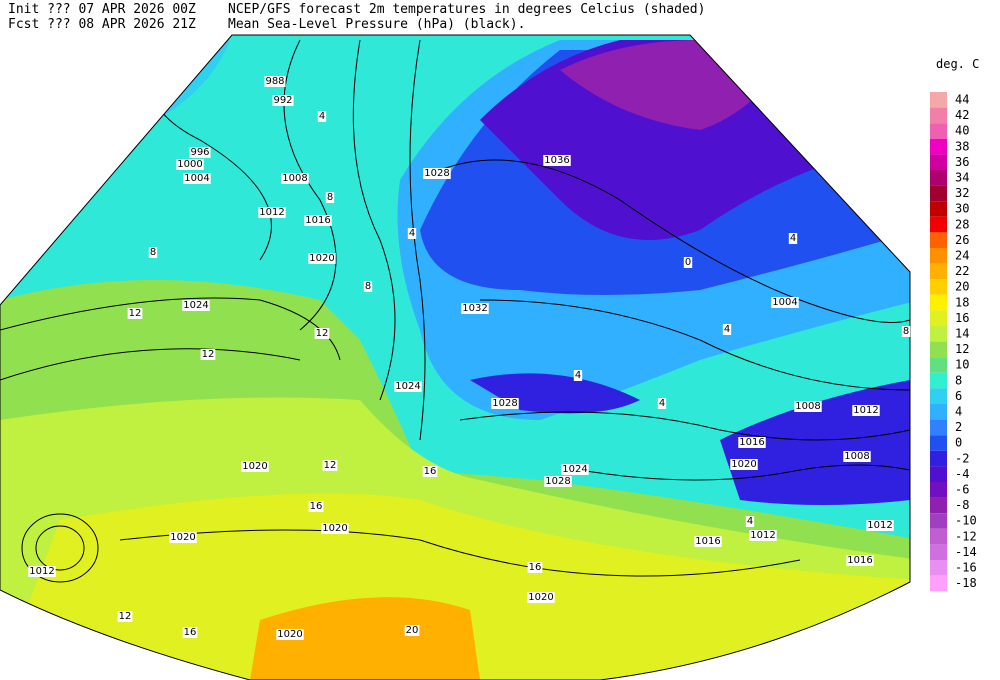 Image resolution: width=1000 pixels, height=680 pixels. I want to click on isobar-label: 988, so click(274, 81).